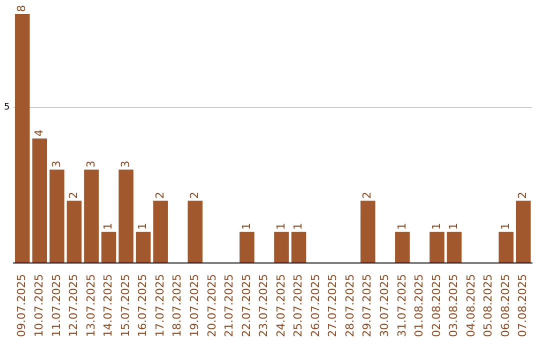 This screenshot has height=340, width=540. What do you see at coordinates (453, 306) in the screenshot?
I see `x-tick-label: 03.08.2025` at bounding box center [453, 306].